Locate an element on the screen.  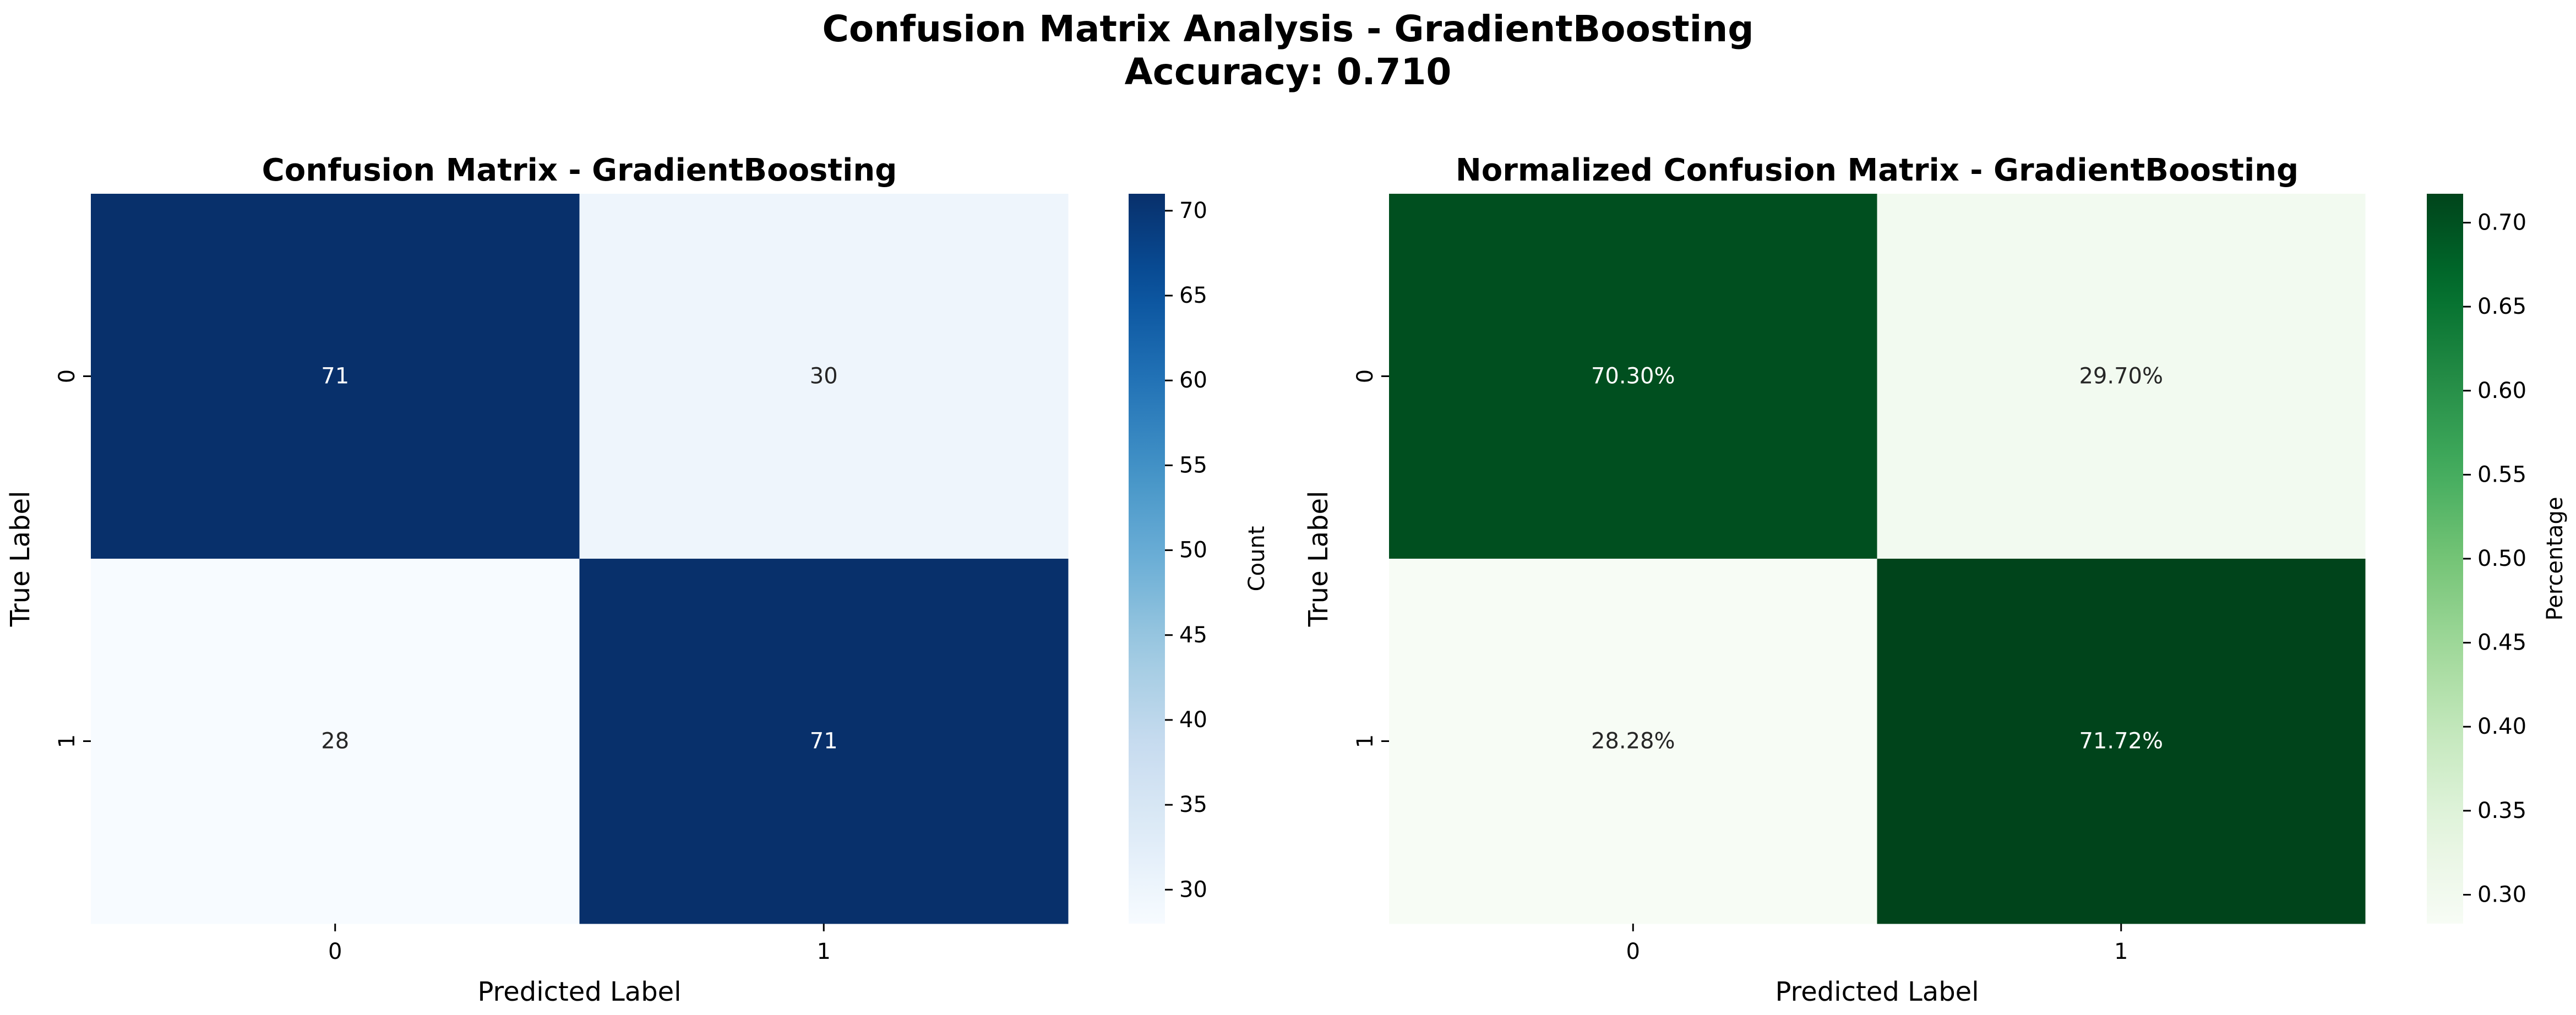
chart1-cell-label-r0-c0: 71 is located at coordinates (335, 376).